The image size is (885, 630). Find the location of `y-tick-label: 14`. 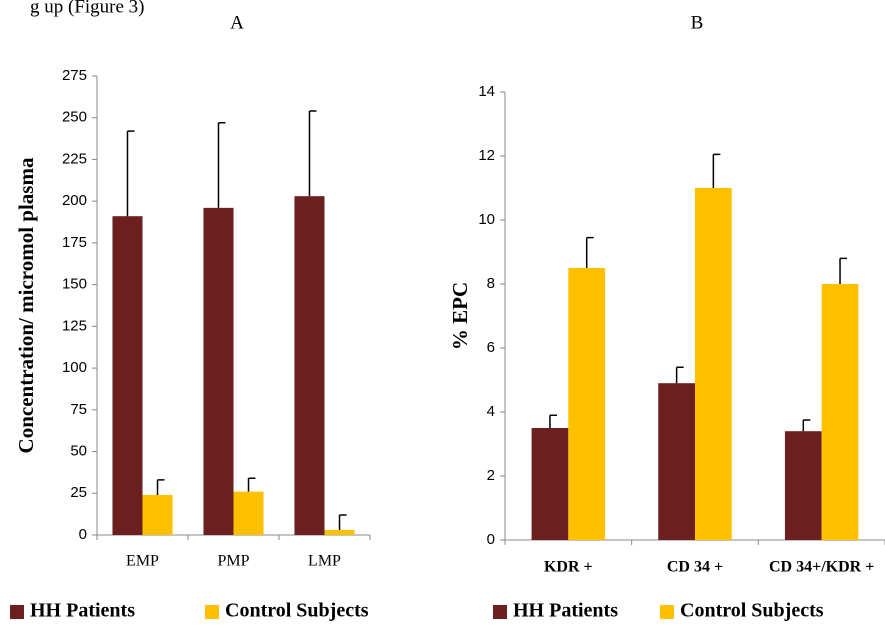

y-tick-label: 14 is located at coordinates (486, 91).